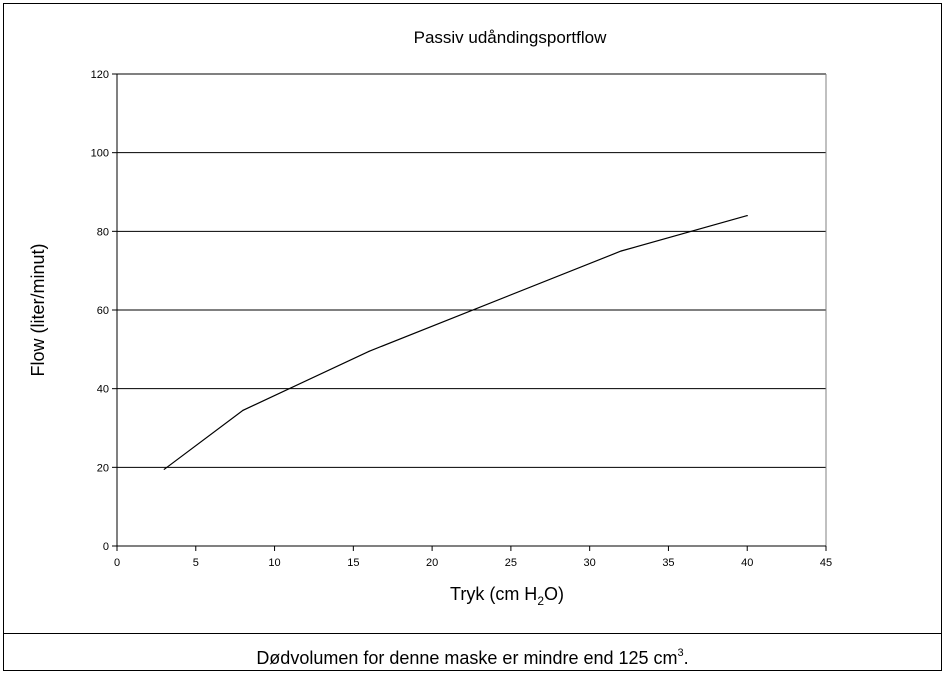 This screenshot has width=946, height=675. What do you see at coordinates (103, 468) in the screenshot?
I see `y-tick-label: 20` at bounding box center [103, 468].